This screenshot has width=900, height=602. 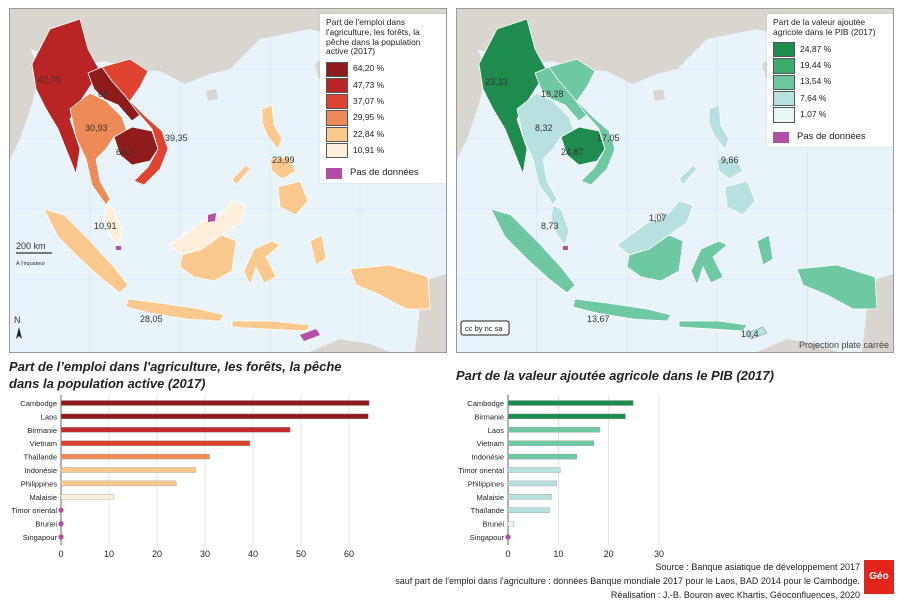 What do you see at coordinates (369, 149) in the screenshot?
I see `legend-label: 10,91 %` at bounding box center [369, 149].